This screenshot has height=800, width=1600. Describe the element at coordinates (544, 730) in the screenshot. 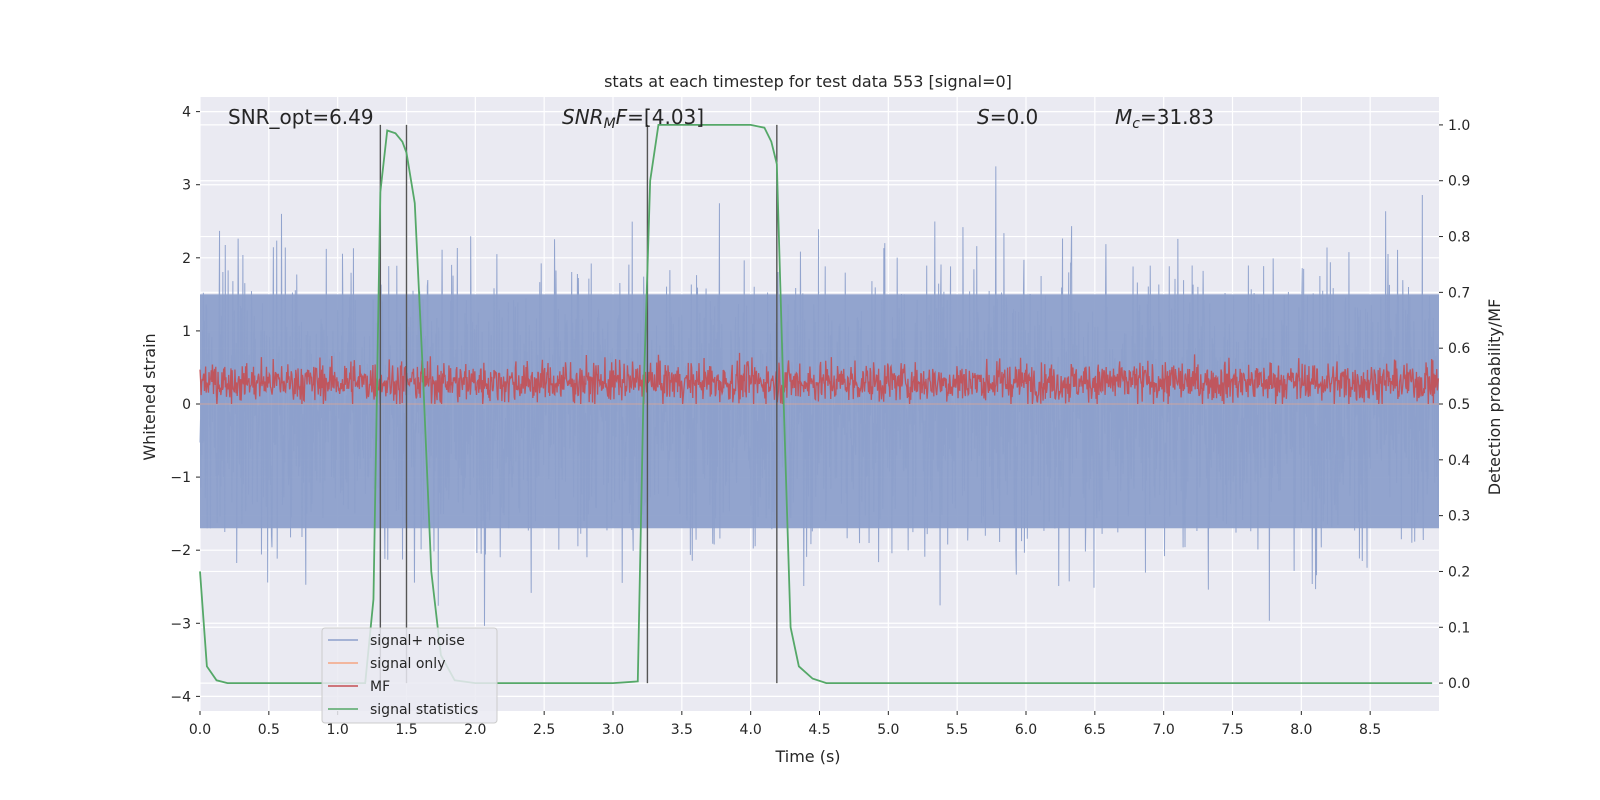

I see `x-tick-label: 2.5` at that location.